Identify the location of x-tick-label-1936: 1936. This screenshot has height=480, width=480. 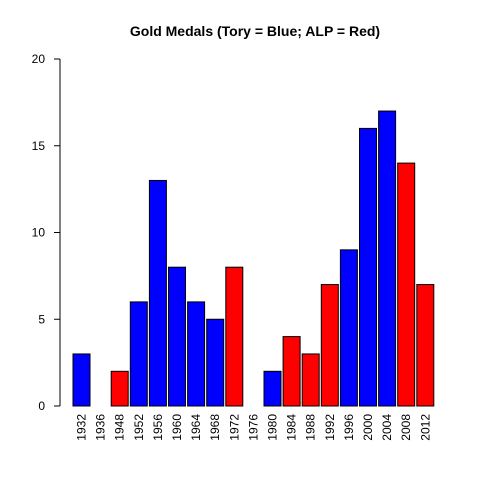
(101, 427).